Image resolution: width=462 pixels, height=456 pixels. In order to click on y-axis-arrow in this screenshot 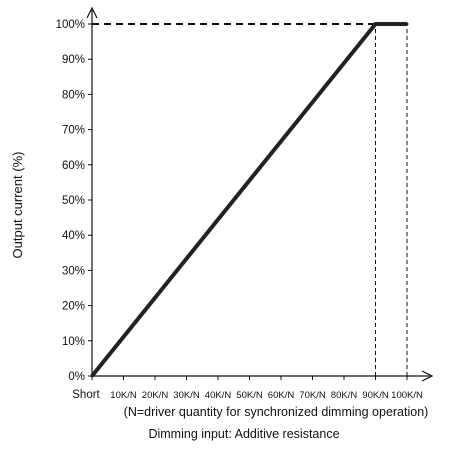, I will do `click(92, 12)`.